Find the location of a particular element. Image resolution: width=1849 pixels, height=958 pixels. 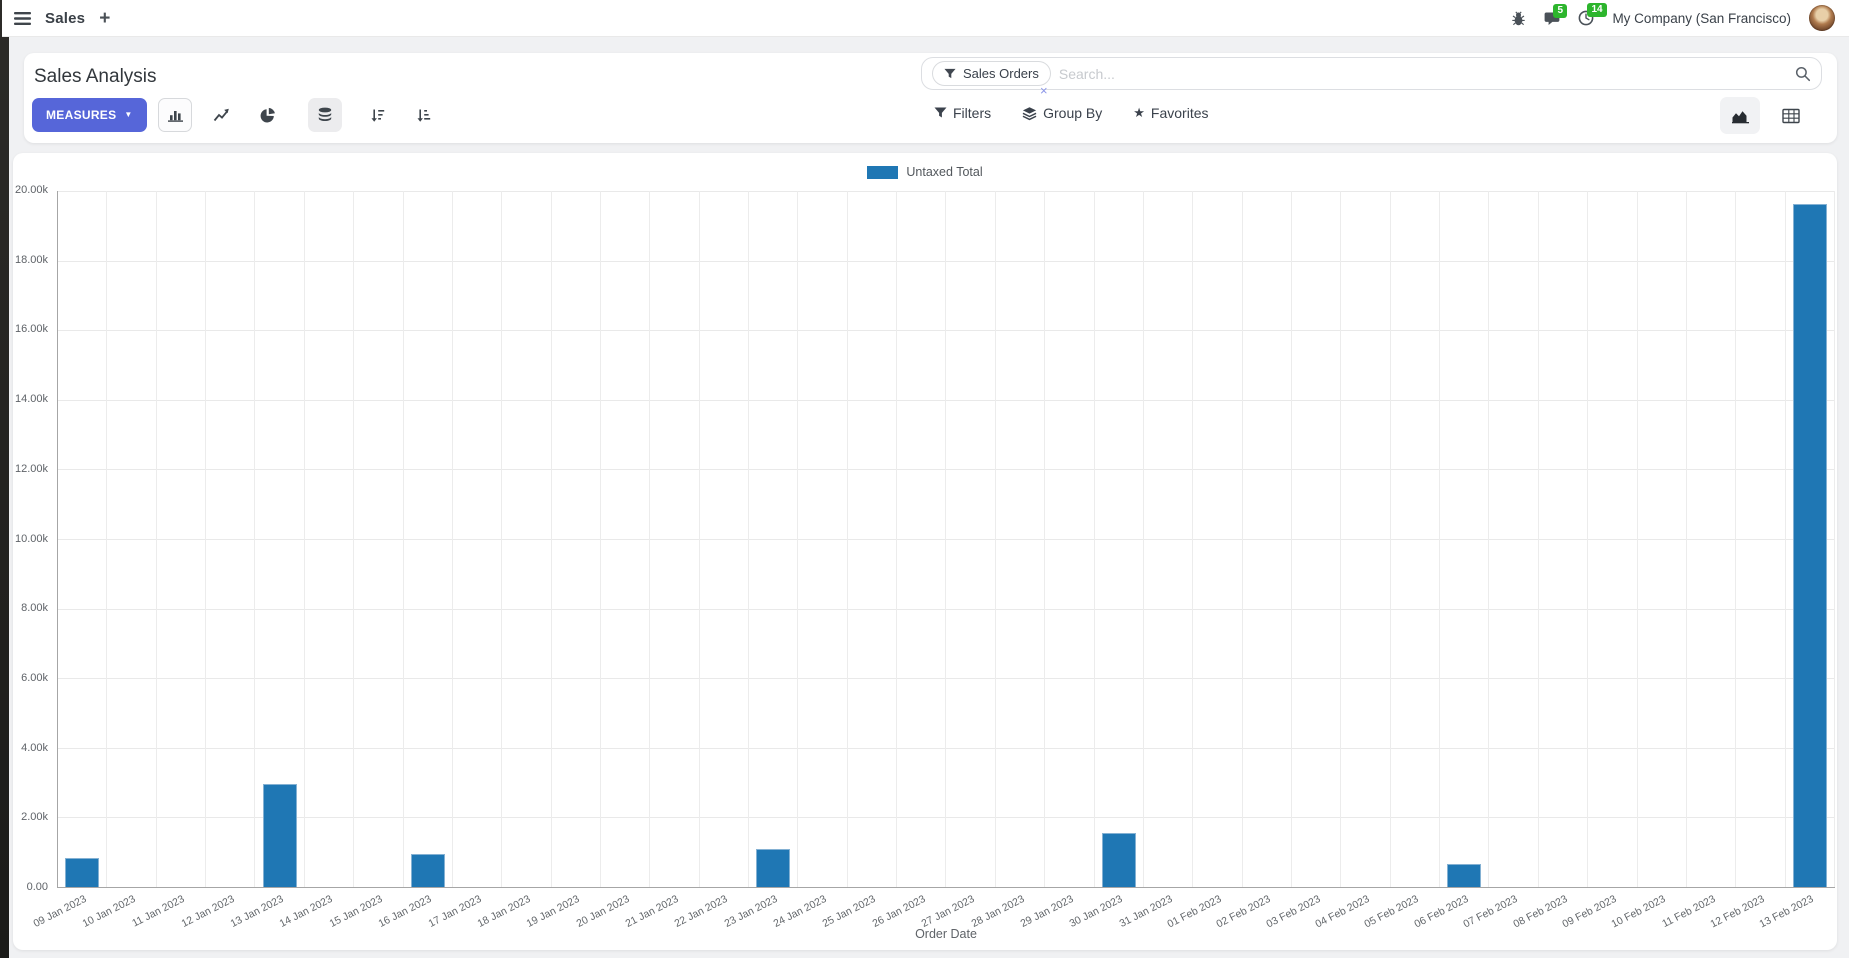

x-axis-label: 19 Jan 2023 is located at coordinates (553, 911).